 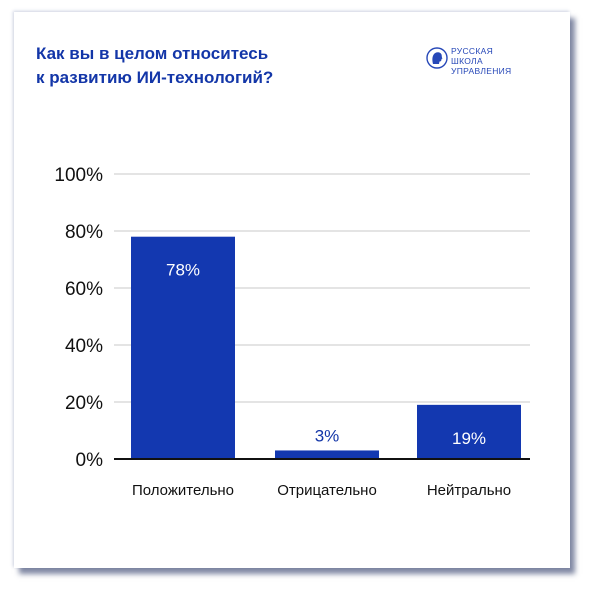 I want to click on logo-line-2: ШКОЛА, so click(x=467, y=61).